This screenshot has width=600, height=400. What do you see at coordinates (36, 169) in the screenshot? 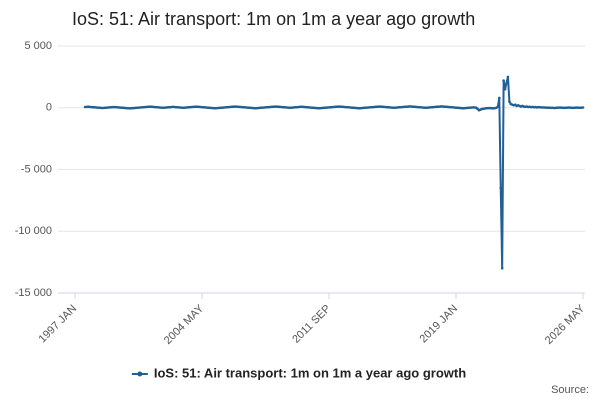
I see `y-tick-label: -5 000` at bounding box center [36, 169].